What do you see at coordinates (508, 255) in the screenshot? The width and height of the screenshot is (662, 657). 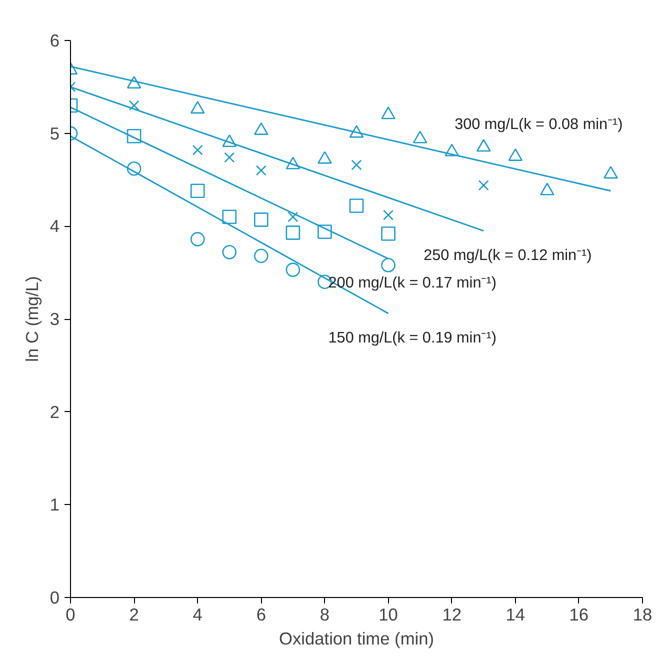 I see `text: 250 mg/L(k = 0.12 min⁻¹)` at bounding box center [508, 255].